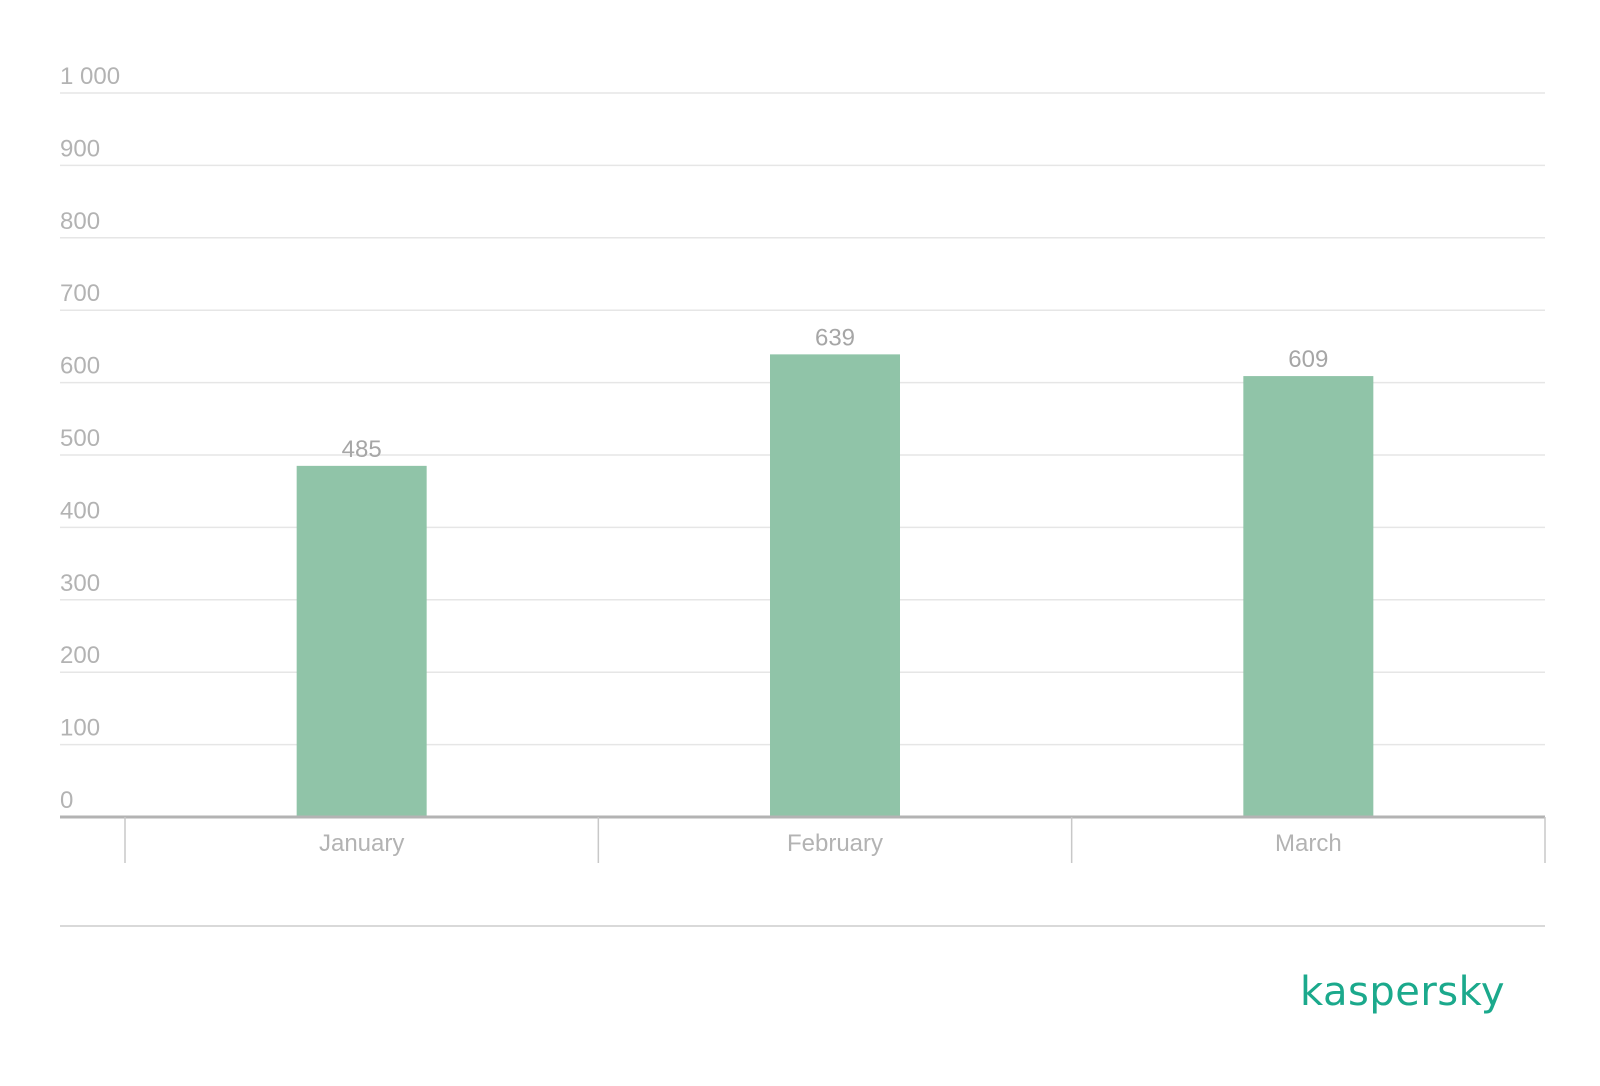  What do you see at coordinates (835, 843) in the screenshot?
I see `x-tick-label: February` at bounding box center [835, 843].